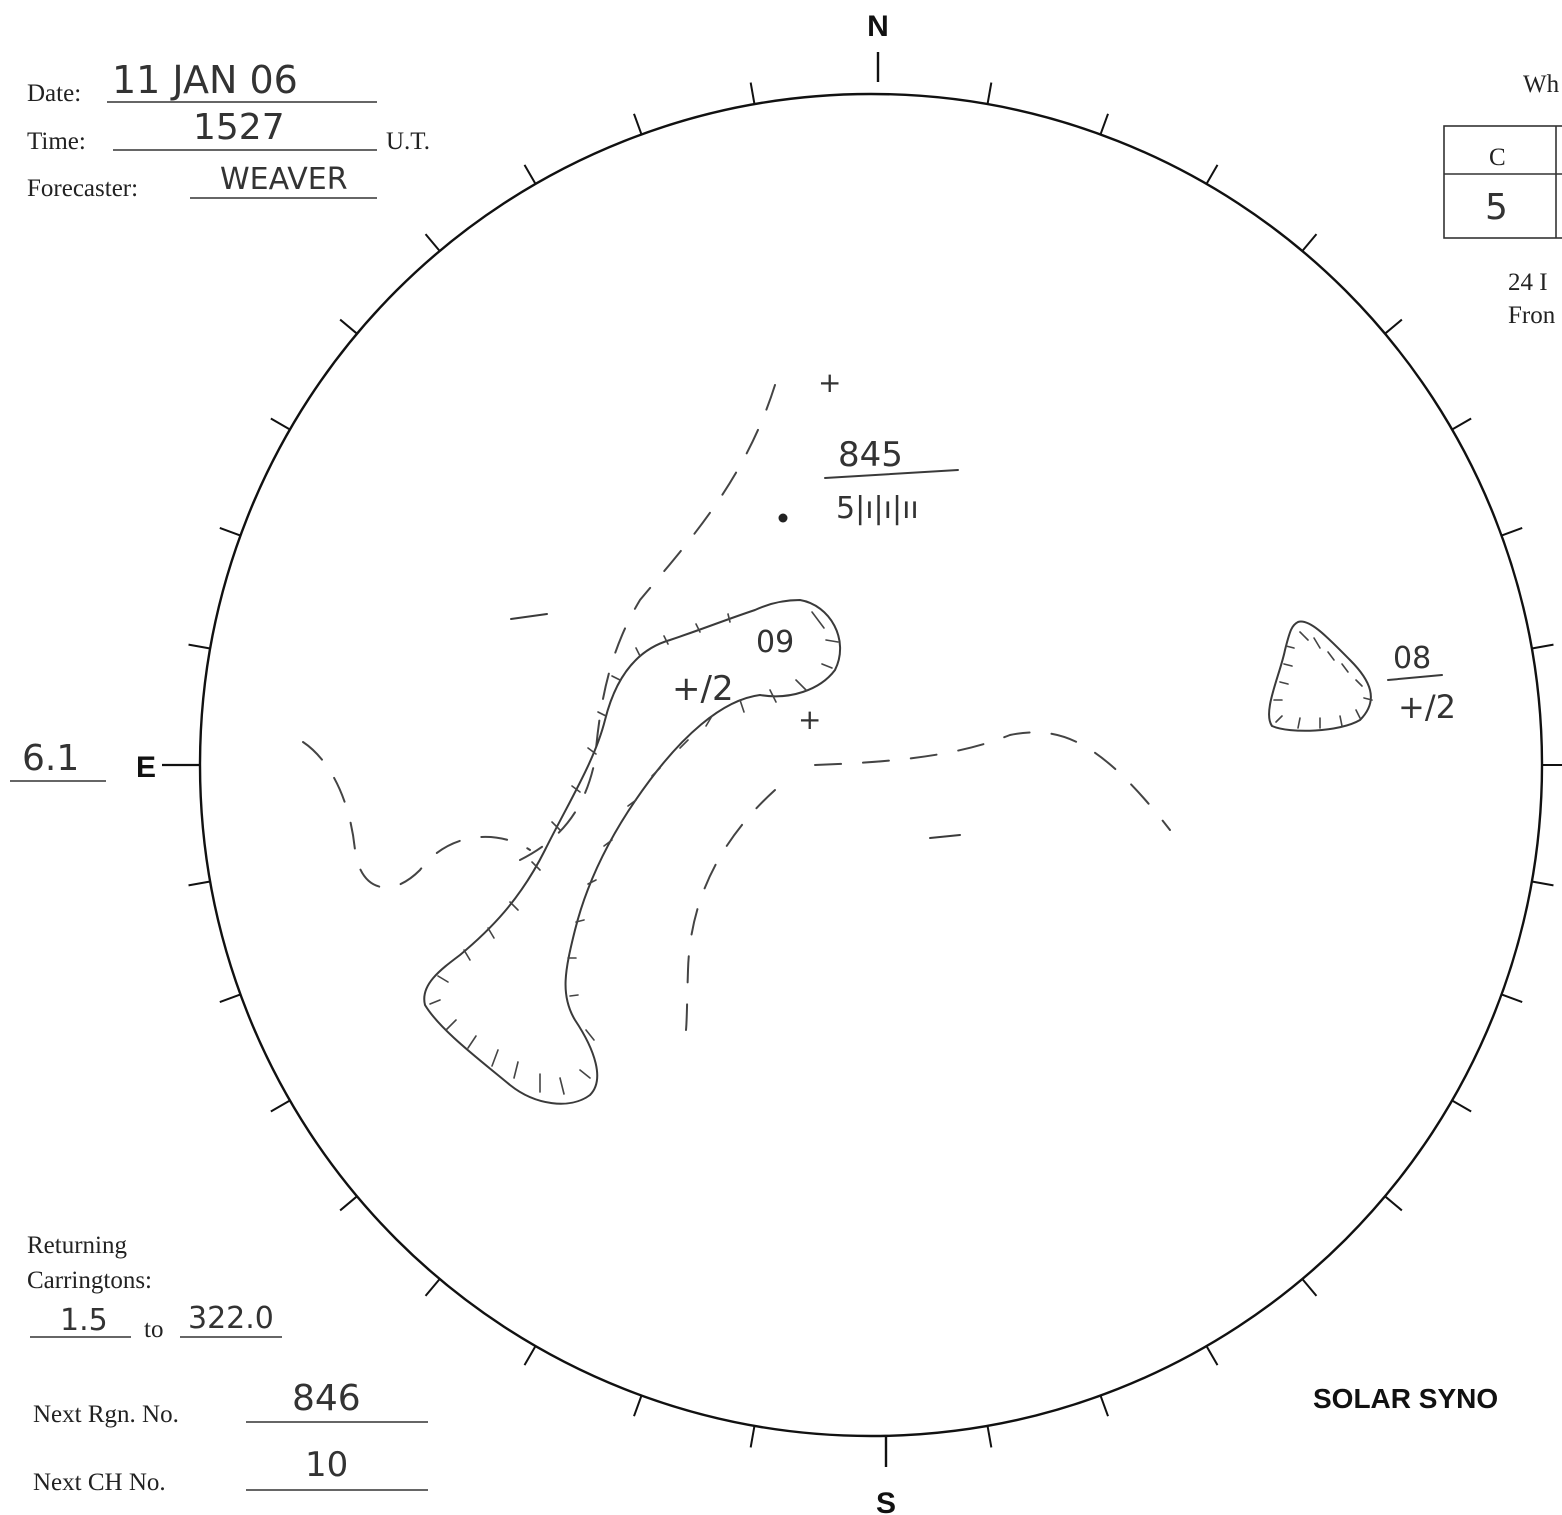  What do you see at coordinates (54, 93) in the screenshot?
I see `date-label: Date:` at bounding box center [54, 93].